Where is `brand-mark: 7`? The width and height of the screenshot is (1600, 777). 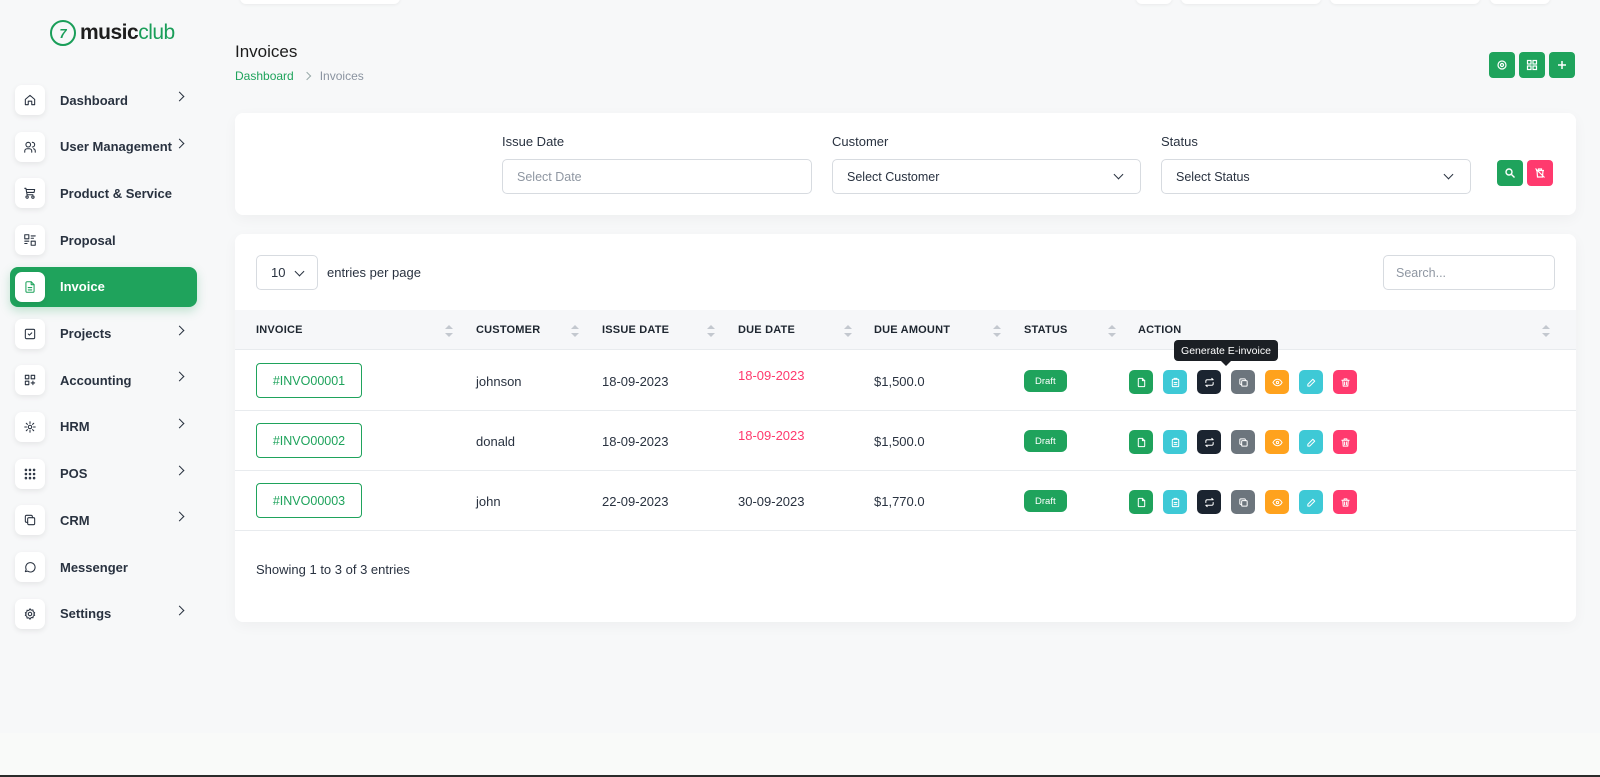
brand-mark: 7 is located at coordinates (63, 33).